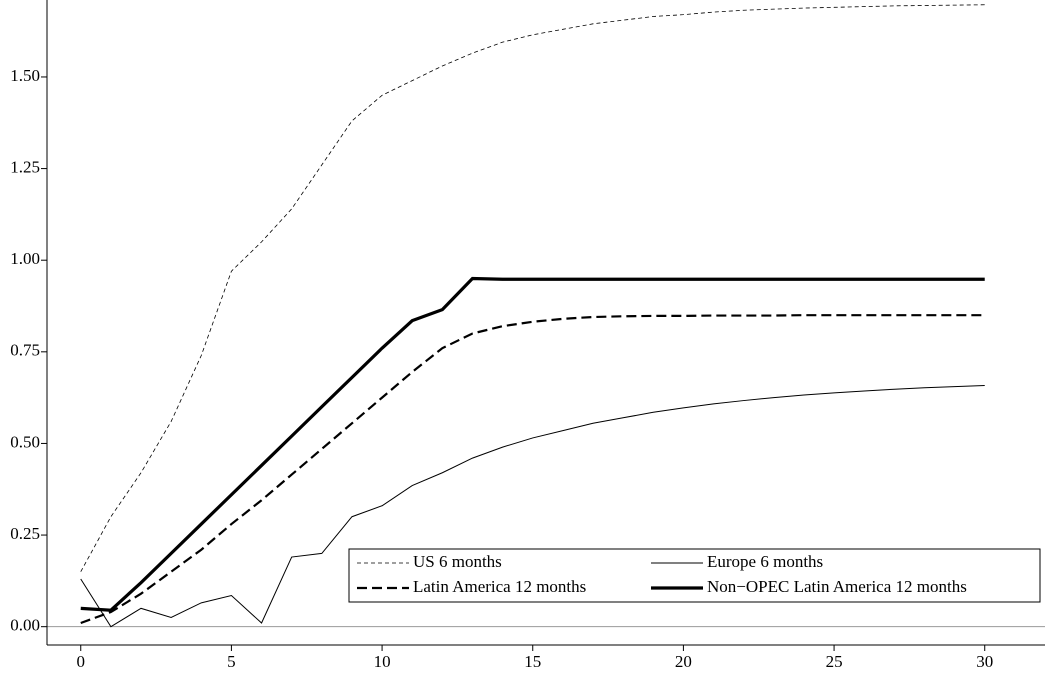 The width and height of the screenshot is (1048, 675). Describe the element at coordinates (80, 661) in the screenshot. I see `x-tick-label: 0` at that location.